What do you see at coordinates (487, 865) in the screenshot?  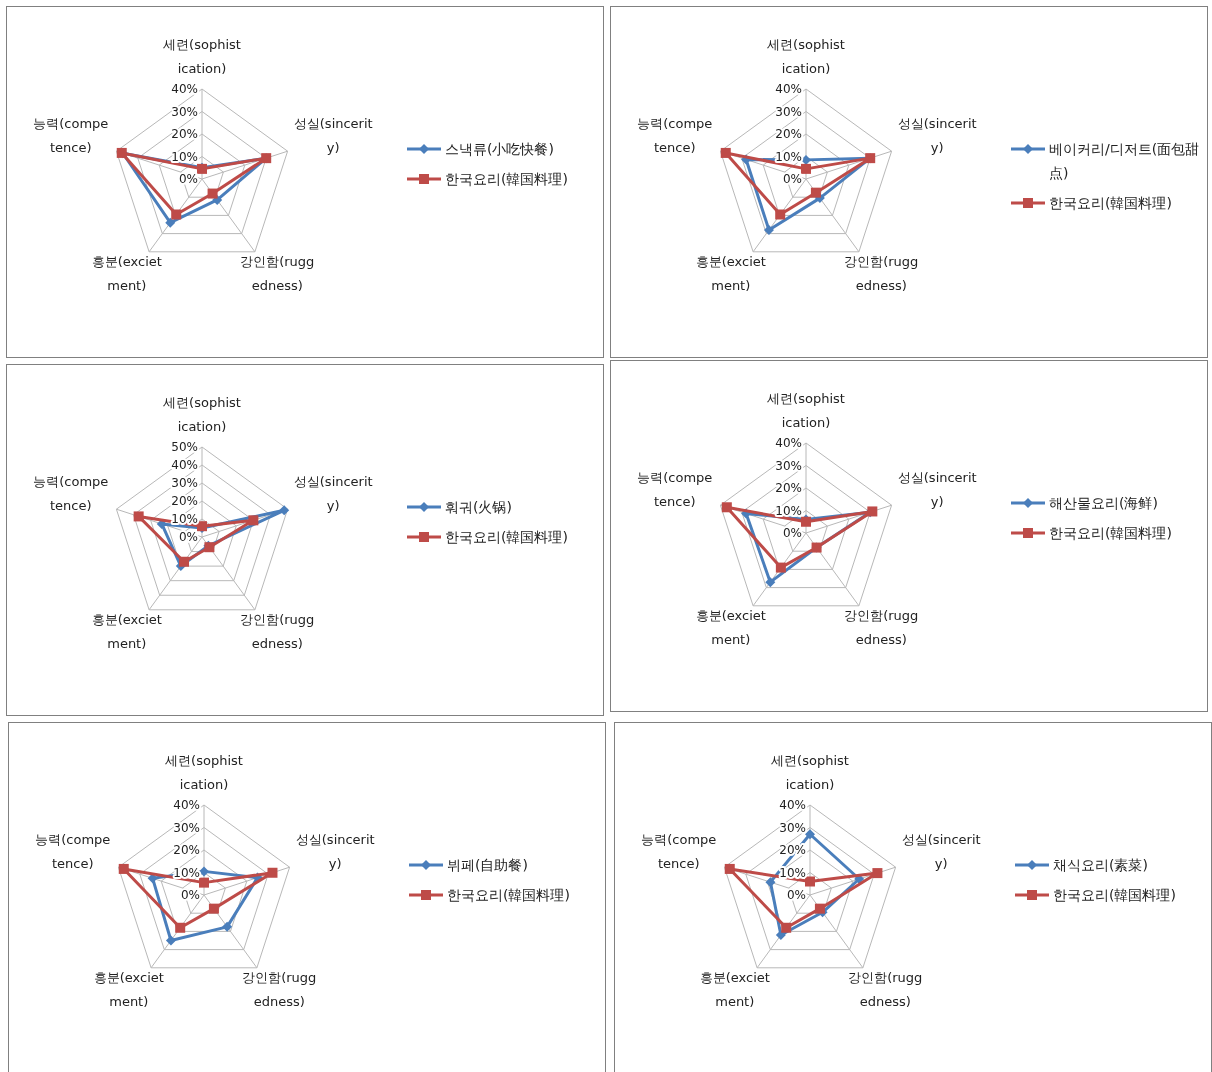 I see `legend-text: 뷔페(自助餐)` at bounding box center [487, 865].